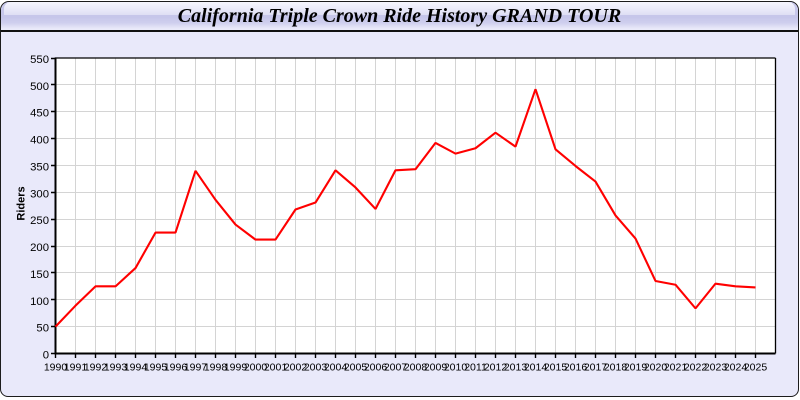 This screenshot has width=800, height=400. Describe the element at coordinates (675, 367) in the screenshot. I see `svg-text: 2021` at that location.